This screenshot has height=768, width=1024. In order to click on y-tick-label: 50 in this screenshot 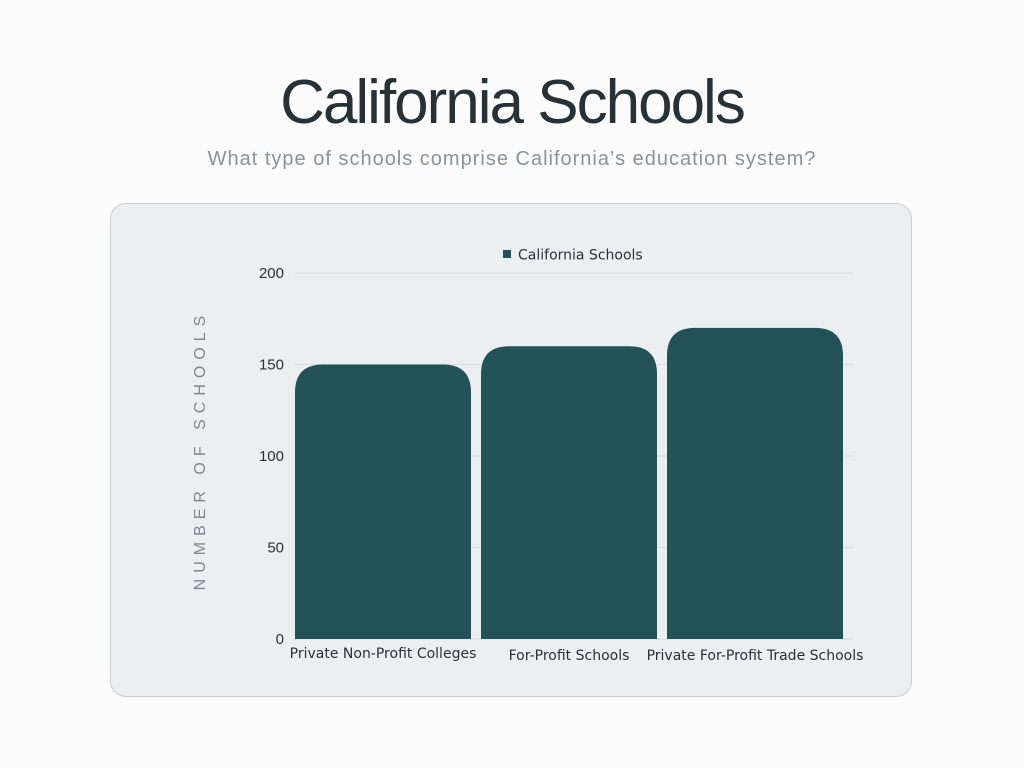, I will do `click(275, 548)`.